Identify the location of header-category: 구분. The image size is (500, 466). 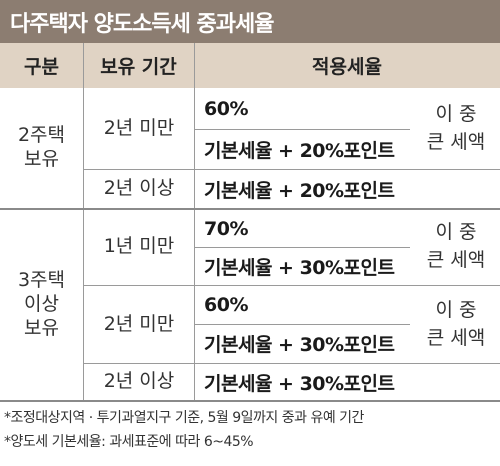
(41, 67).